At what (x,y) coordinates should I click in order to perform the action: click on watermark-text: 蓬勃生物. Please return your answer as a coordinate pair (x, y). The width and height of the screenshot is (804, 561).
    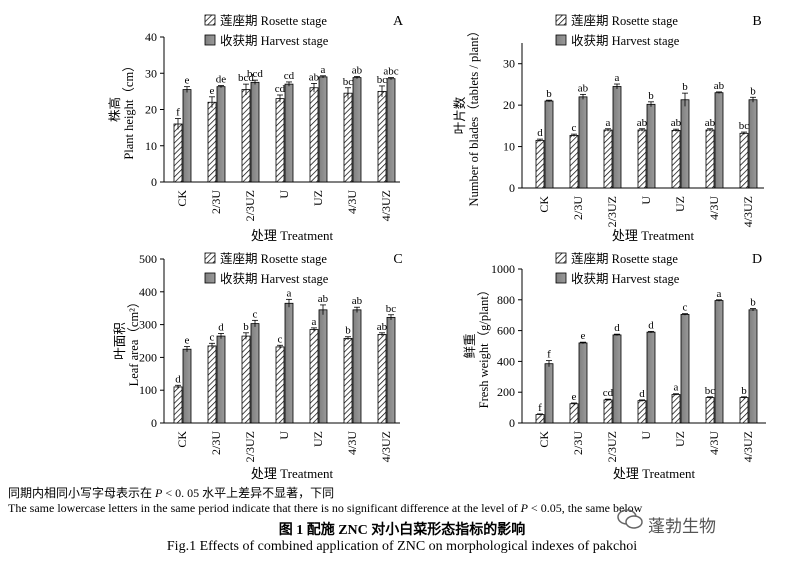
    Looking at the image, I should click on (682, 527).